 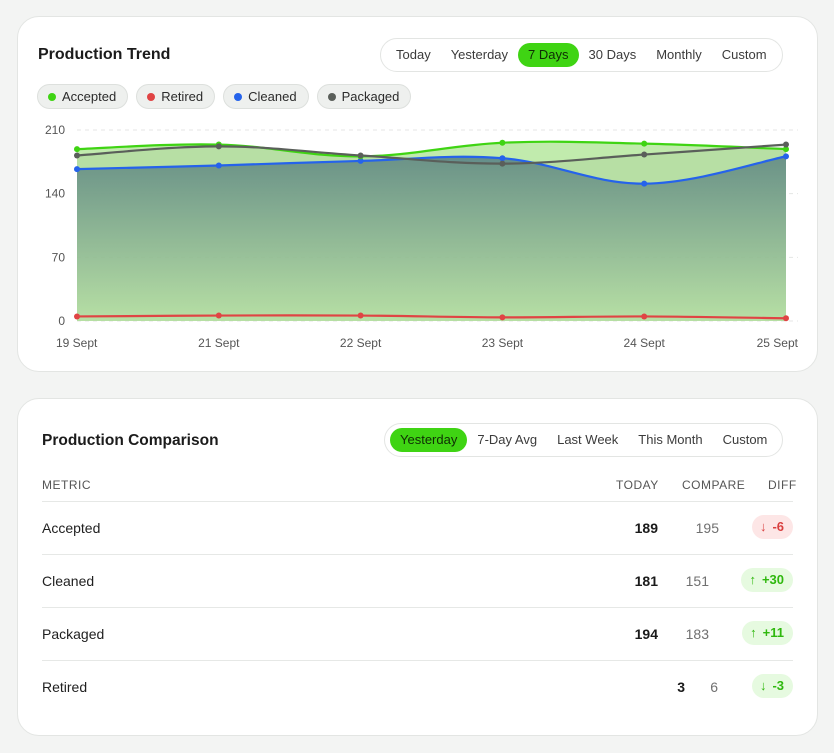 I want to click on legend-accepted: Accepted, so click(x=83, y=96).